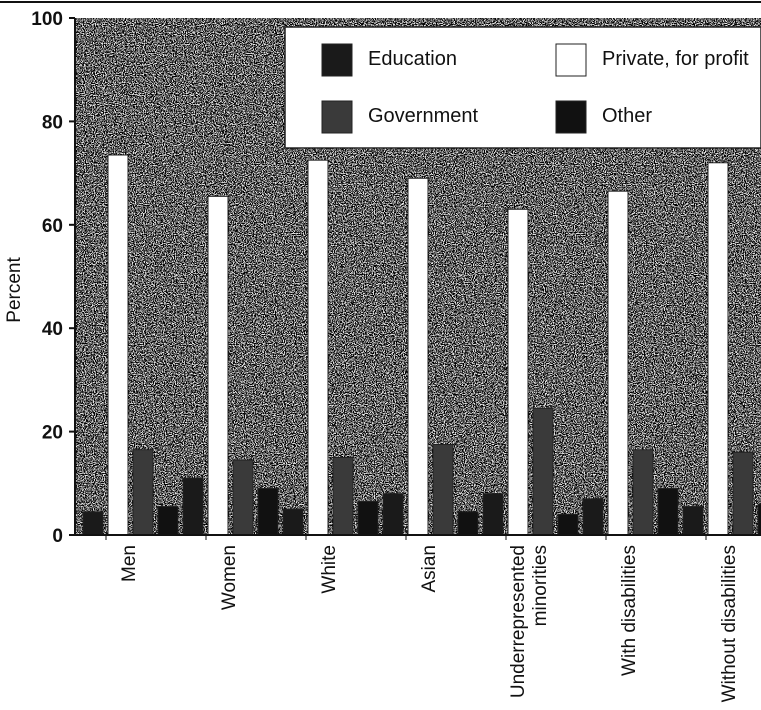 The height and width of the screenshot is (710, 761). Describe the element at coordinates (52, 433) in the screenshot. I see `y-tick-label: 20` at that location.